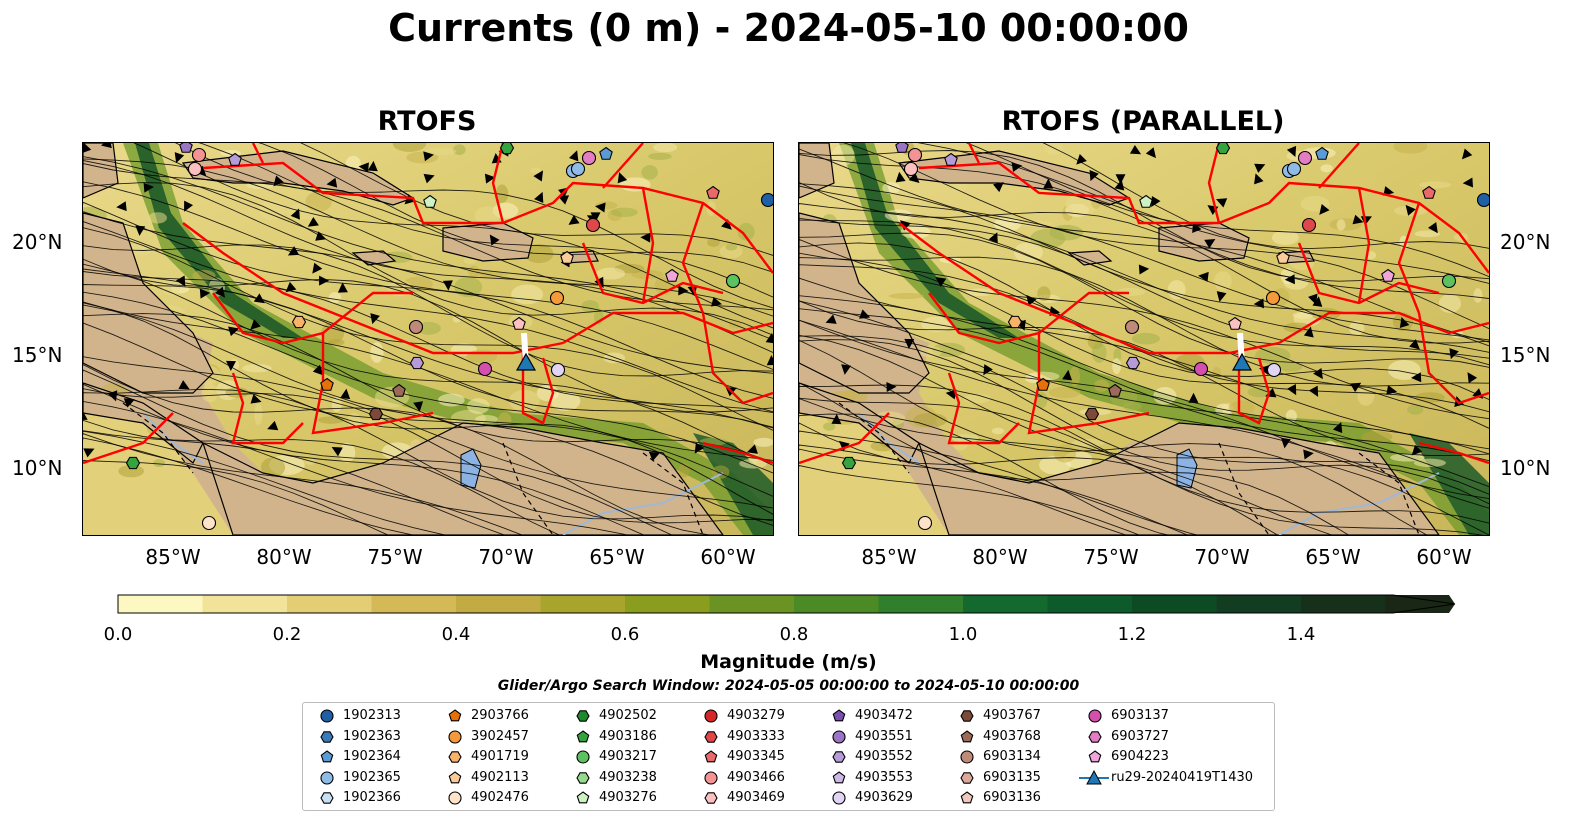  What do you see at coordinates (395, 557) in the screenshot?
I see `lon-label-left-75w: 75°W` at bounding box center [395, 557].